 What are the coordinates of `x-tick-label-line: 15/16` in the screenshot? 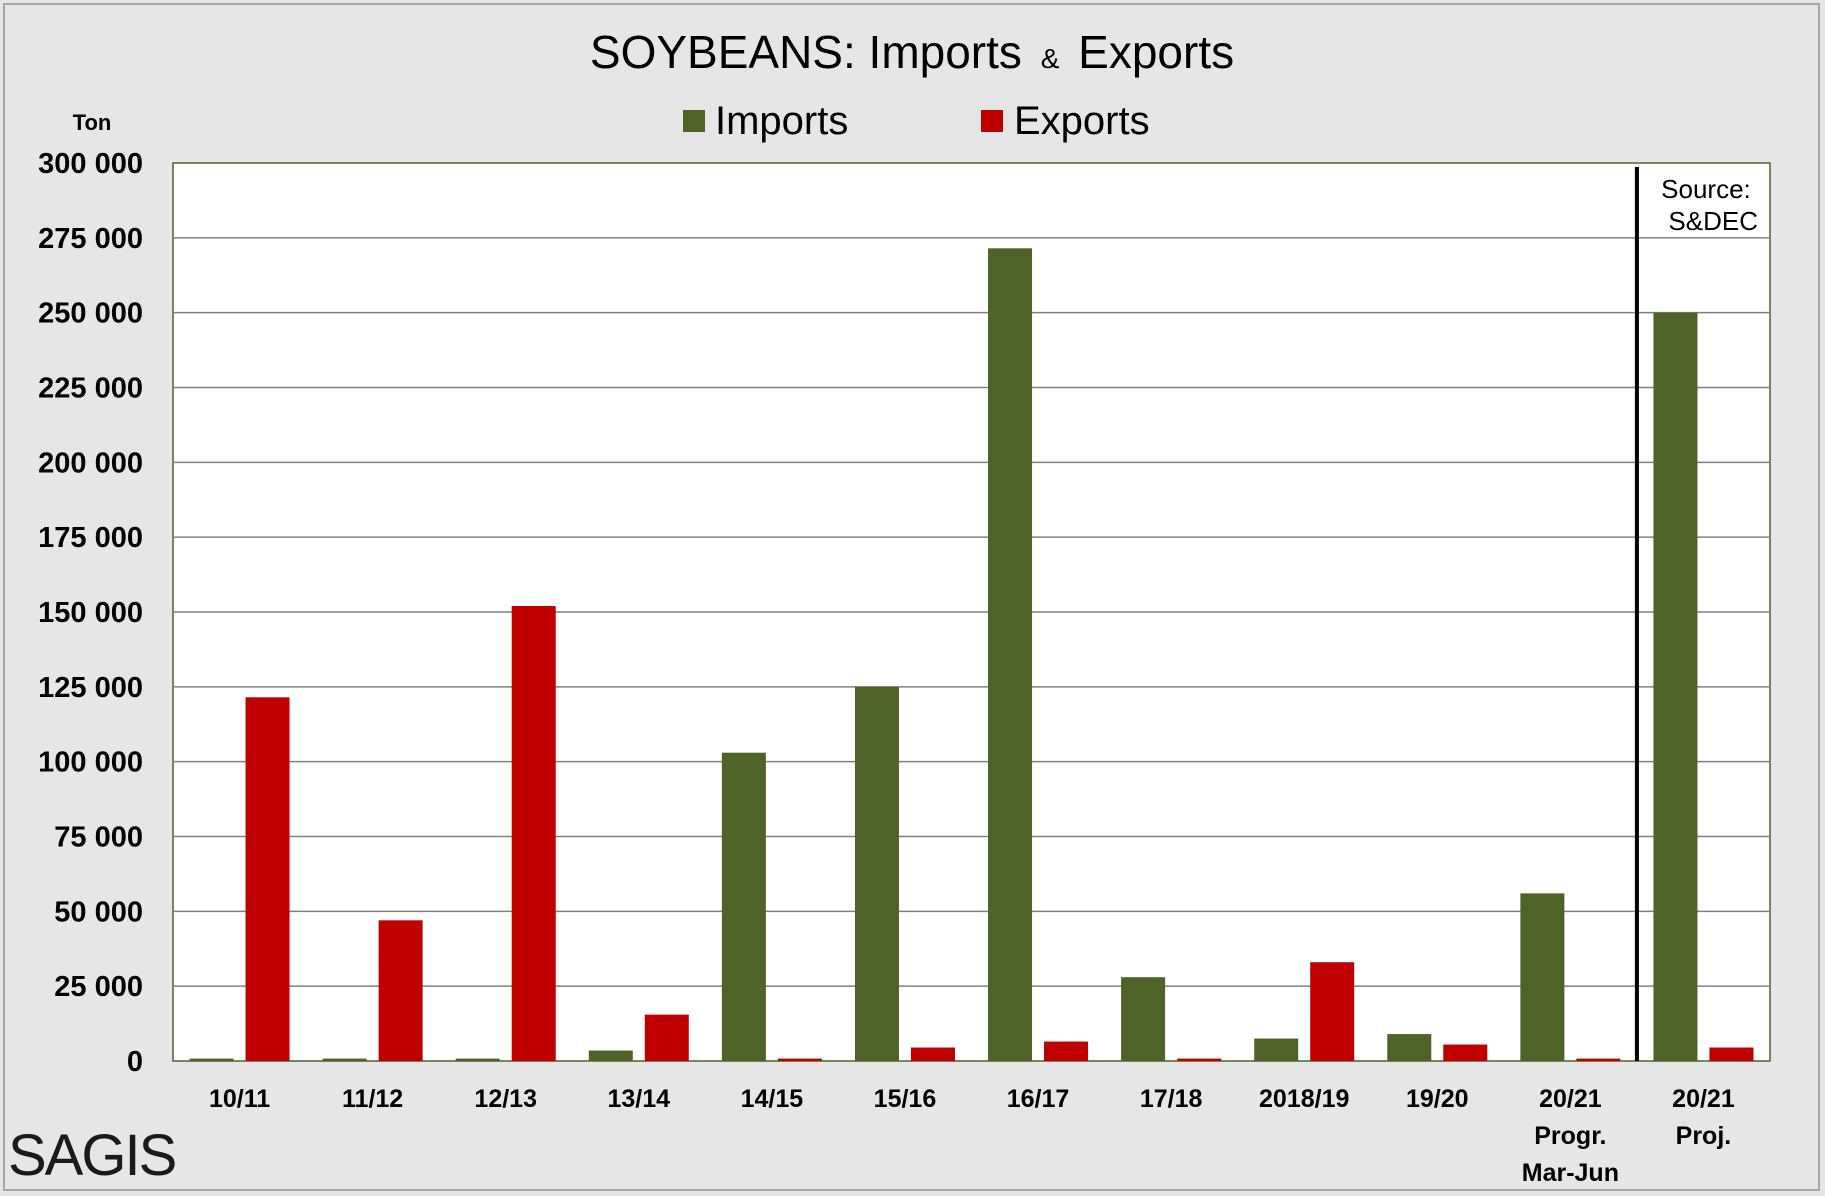 It's located at (905, 1099).